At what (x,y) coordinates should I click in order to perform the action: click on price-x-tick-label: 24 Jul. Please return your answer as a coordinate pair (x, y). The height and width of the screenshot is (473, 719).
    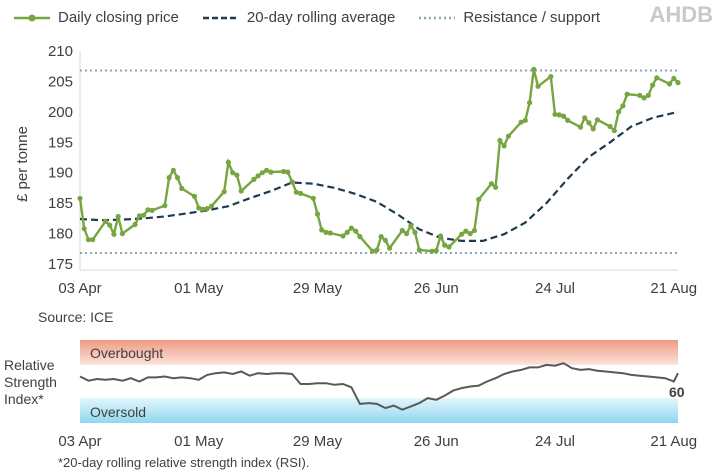
    Looking at the image, I should click on (555, 288).